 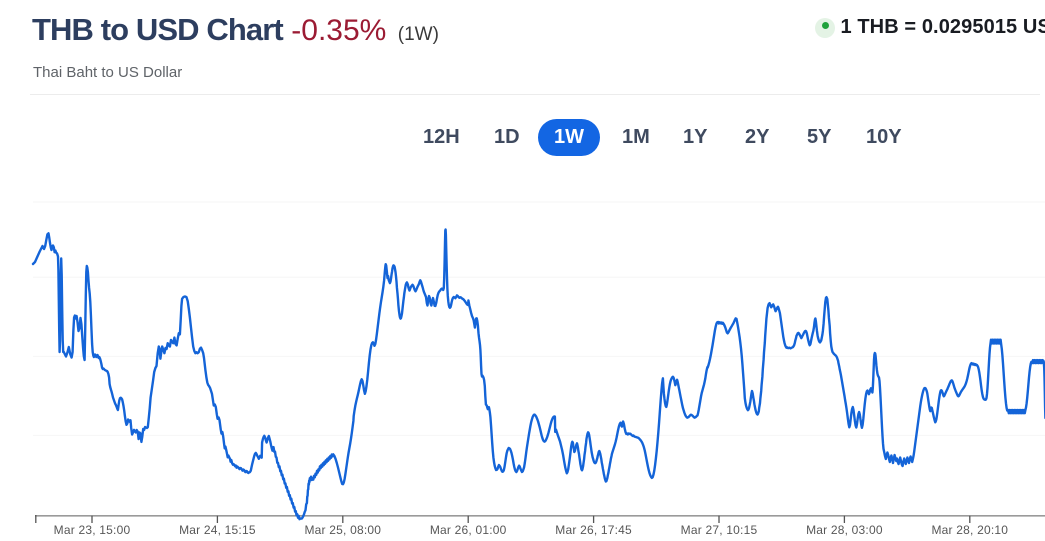 What do you see at coordinates (468, 530) in the screenshot?
I see `svg-text: Mar 26, 01:00` at bounding box center [468, 530].